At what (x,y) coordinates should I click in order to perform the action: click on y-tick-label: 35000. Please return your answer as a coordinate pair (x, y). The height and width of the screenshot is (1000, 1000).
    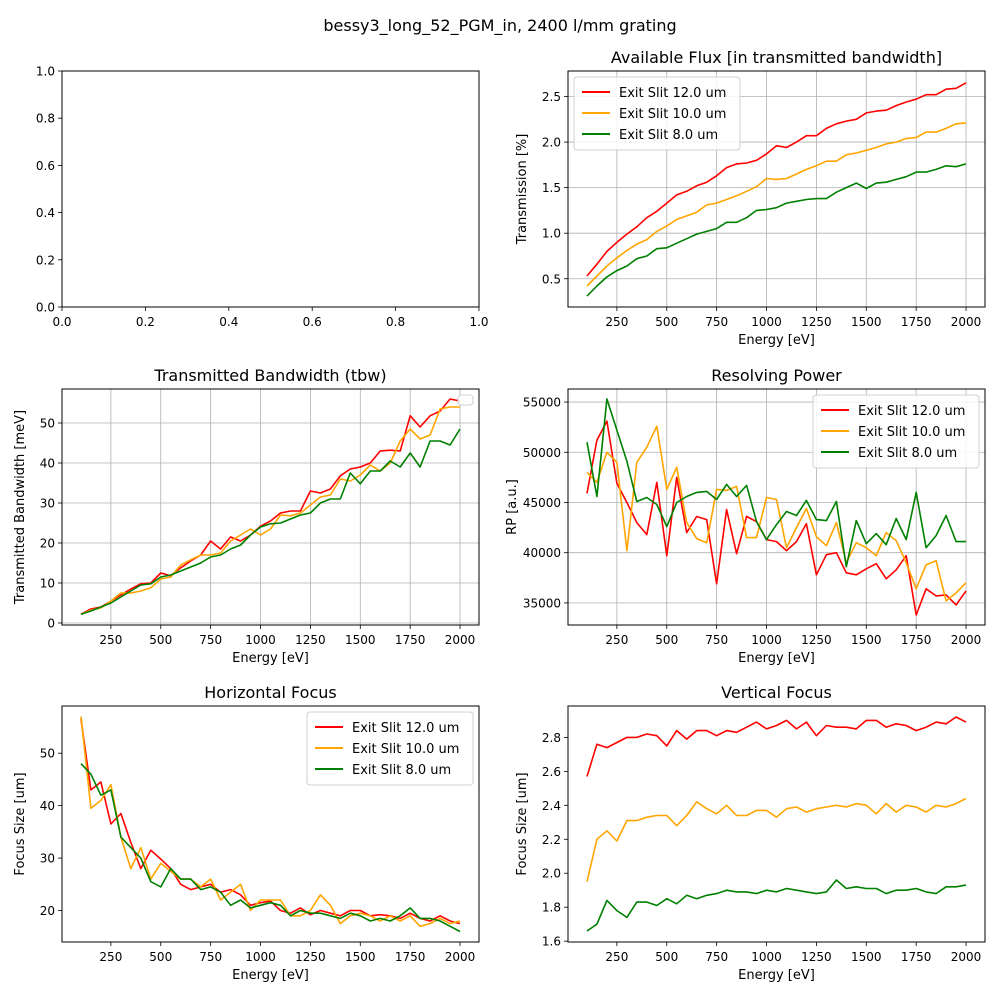
    Looking at the image, I should click on (542, 603).